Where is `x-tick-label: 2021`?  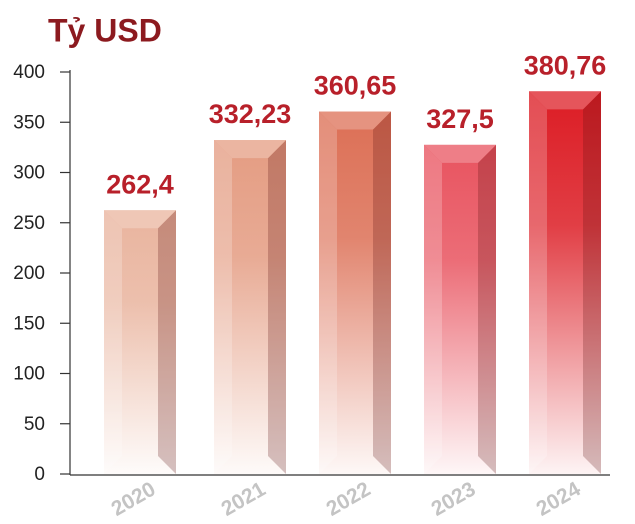
x-tick-label: 2021 is located at coordinates (244, 498).